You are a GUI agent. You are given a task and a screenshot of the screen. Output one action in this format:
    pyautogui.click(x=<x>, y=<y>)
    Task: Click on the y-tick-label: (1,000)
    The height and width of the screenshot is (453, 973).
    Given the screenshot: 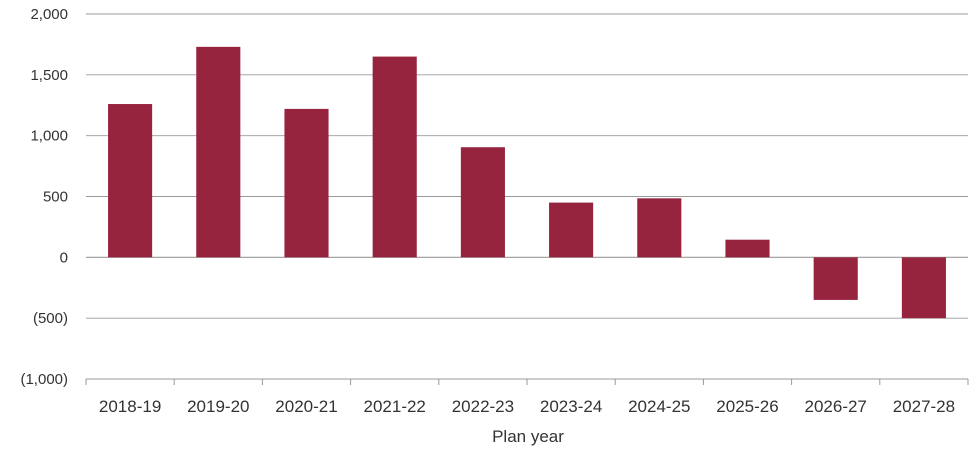 What is the action you would take?
    pyautogui.click(x=44, y=379)
    